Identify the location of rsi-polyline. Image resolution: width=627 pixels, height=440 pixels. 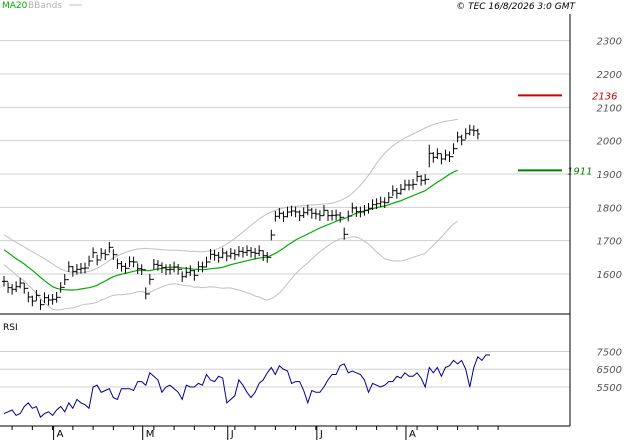
(246, 386).